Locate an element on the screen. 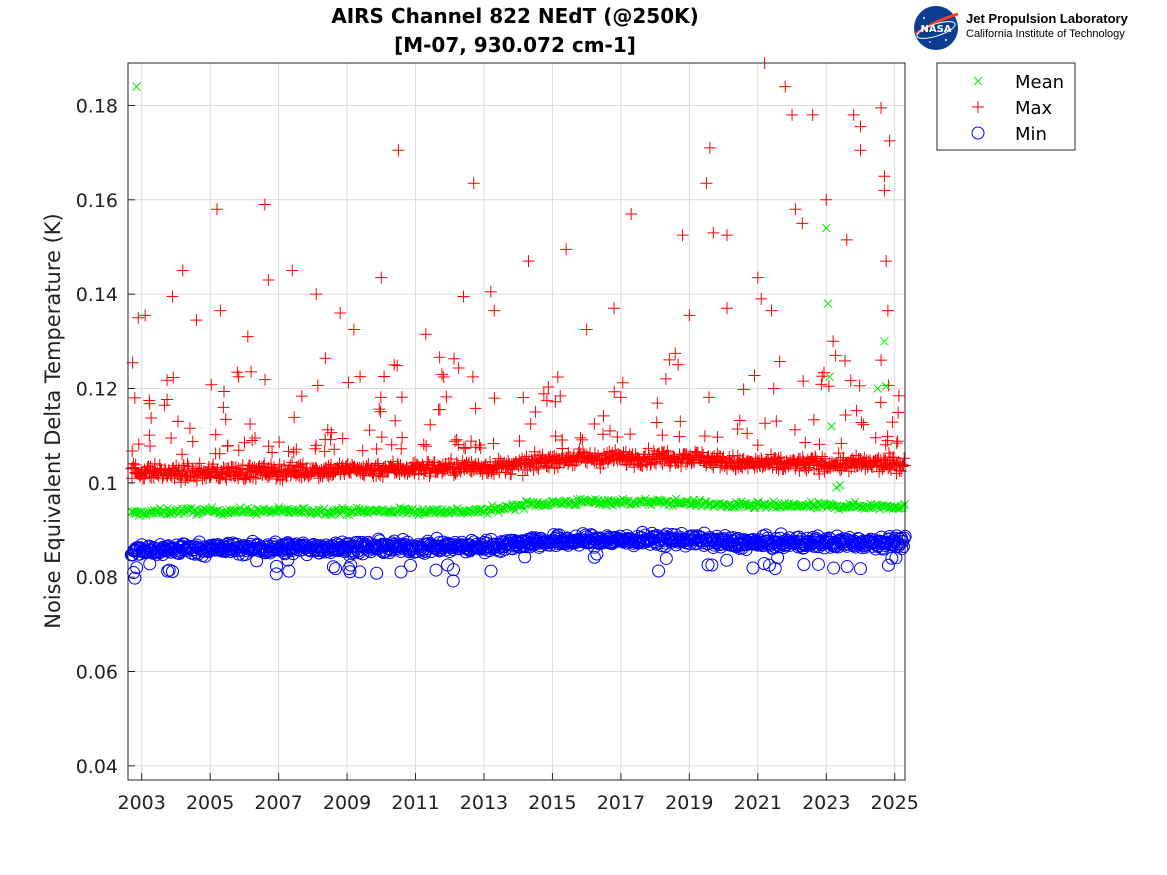 The image size is (1167, 875). chart-subtitle: [M-07, 930.072 cm-1] is located at coordinates (515, 45).